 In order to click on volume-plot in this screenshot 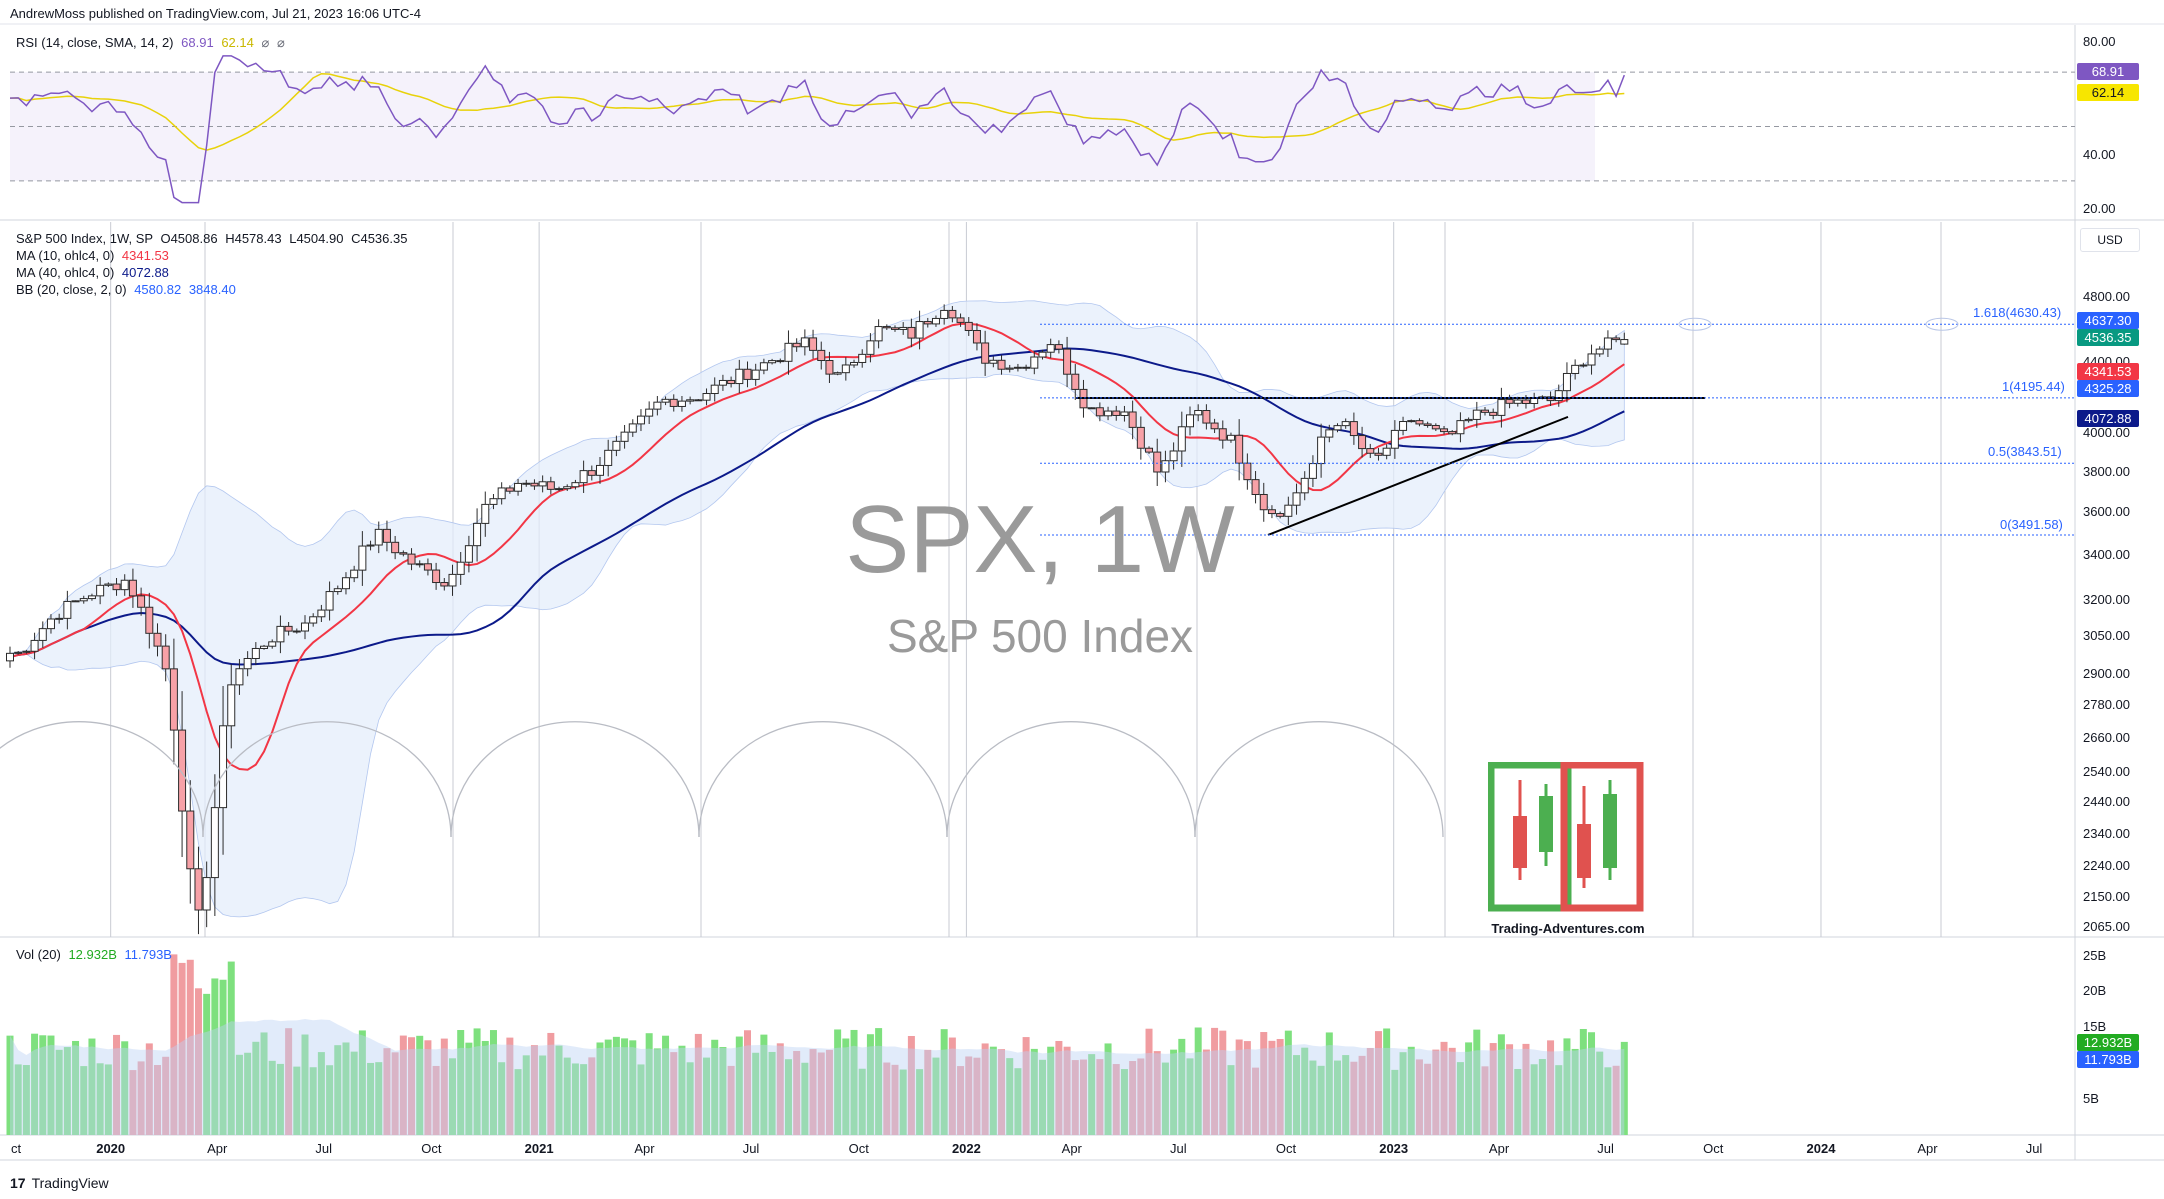, I will do `click(817, 1044)`.